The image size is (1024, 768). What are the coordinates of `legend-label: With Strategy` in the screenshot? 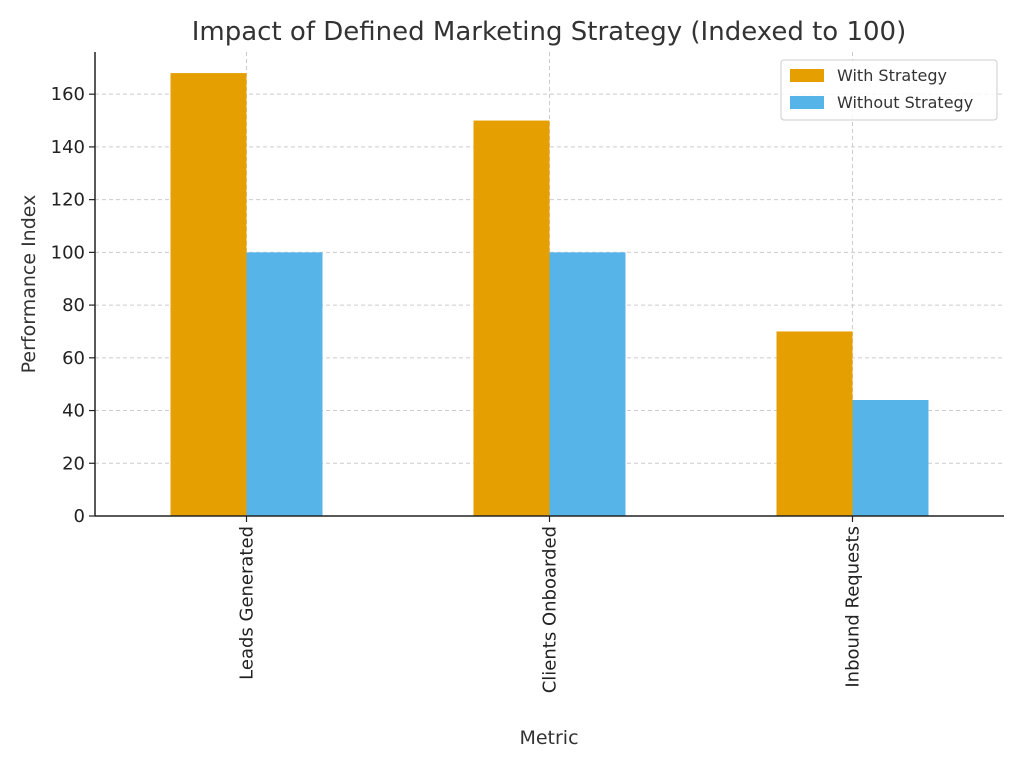 It's located at (892, 75).